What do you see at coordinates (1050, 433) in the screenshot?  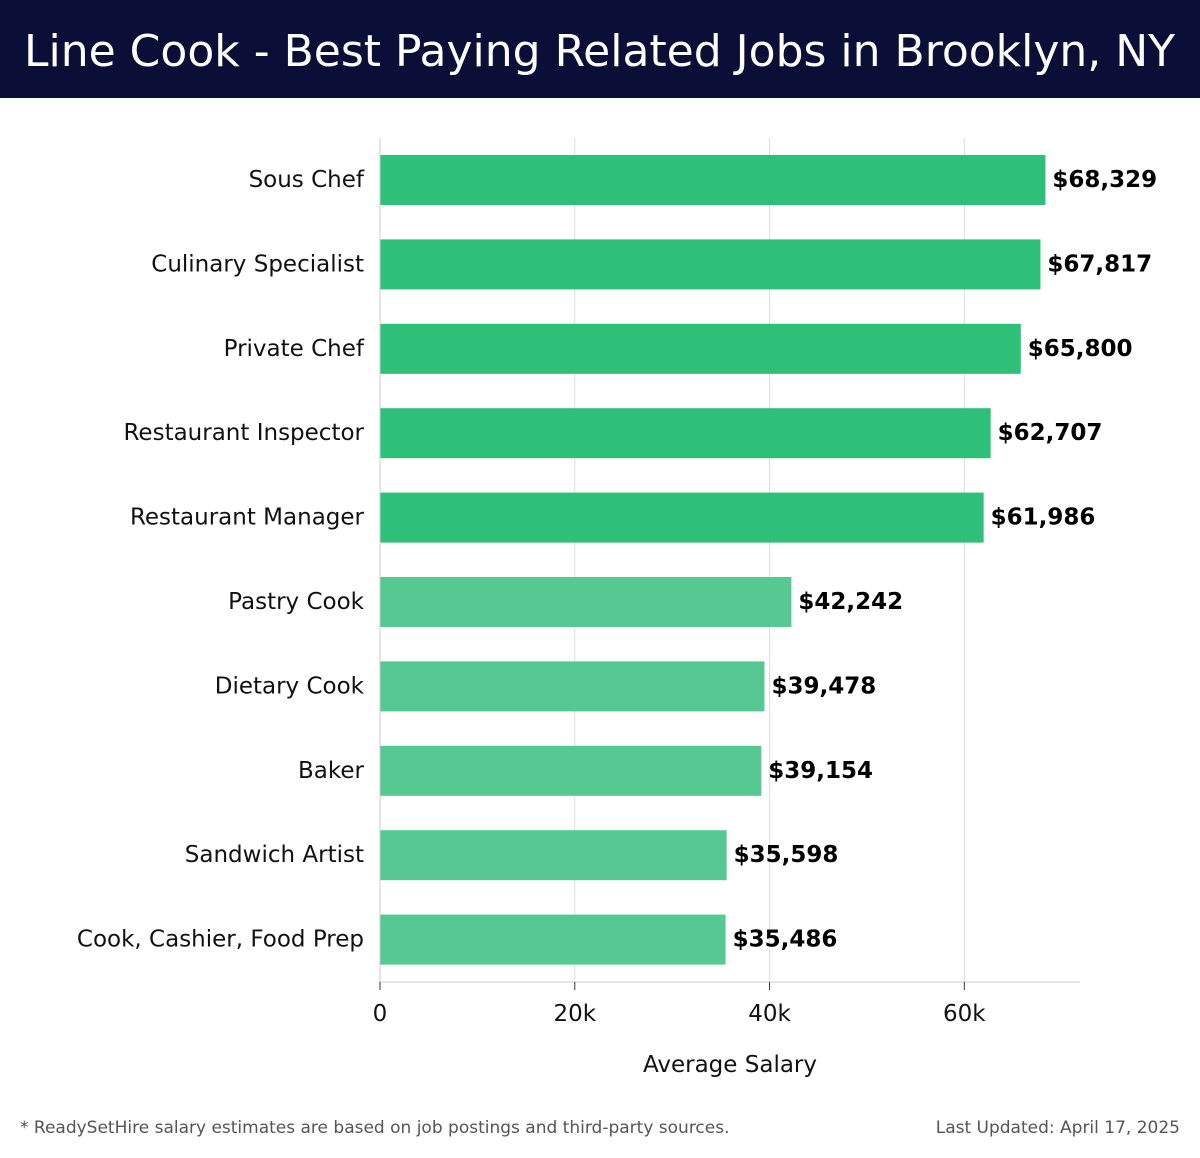 I see `value-label: $62,707` at bounding box center [1050, 433].